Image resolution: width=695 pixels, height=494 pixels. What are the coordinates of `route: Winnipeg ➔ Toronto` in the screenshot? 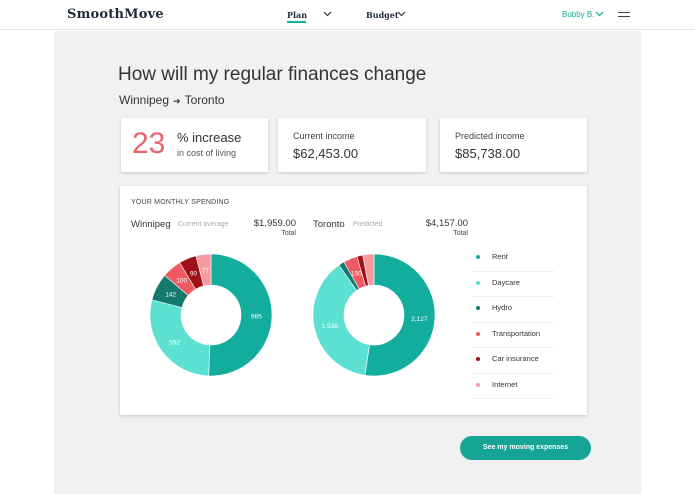 It's located at (172, 100).